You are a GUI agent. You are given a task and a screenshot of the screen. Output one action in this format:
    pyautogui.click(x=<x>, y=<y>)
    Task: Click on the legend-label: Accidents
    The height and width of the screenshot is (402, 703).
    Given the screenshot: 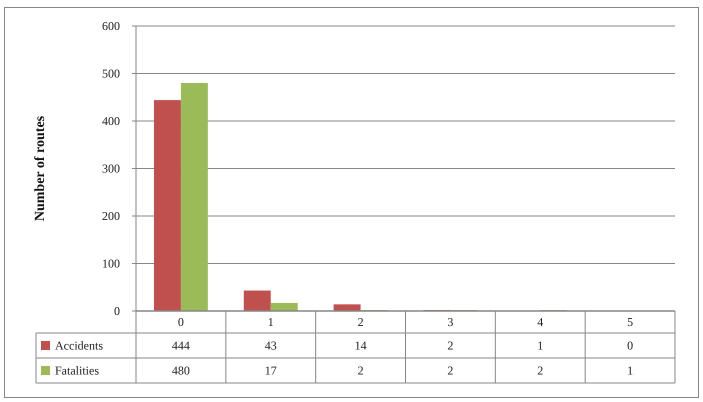 What is the action you would take?
    pyautogui.click(x=79, y=345)
    